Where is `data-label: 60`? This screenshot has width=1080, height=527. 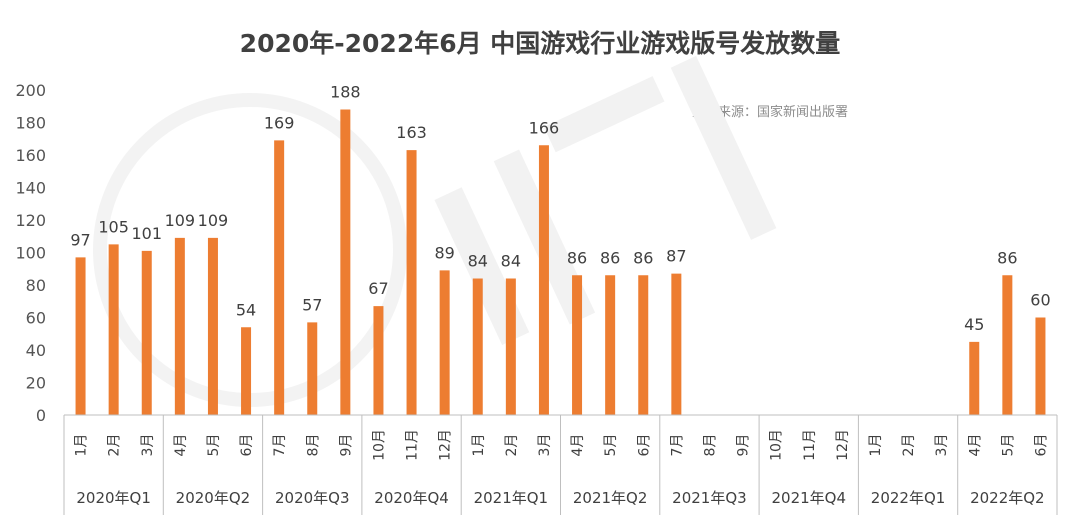 data-label: 60 is located at coordinates (1040, 300).